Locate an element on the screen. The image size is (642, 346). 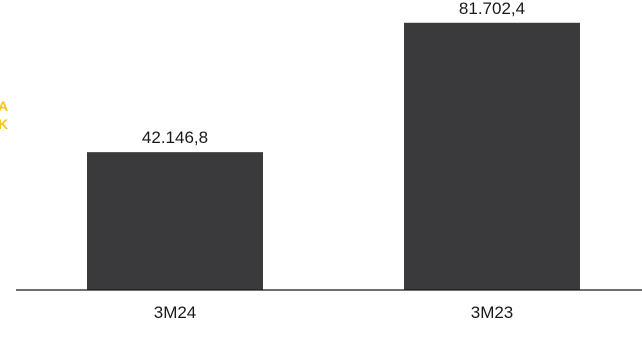
value-label-3m24: 42.146,8 is located at coordinates (175, 137).